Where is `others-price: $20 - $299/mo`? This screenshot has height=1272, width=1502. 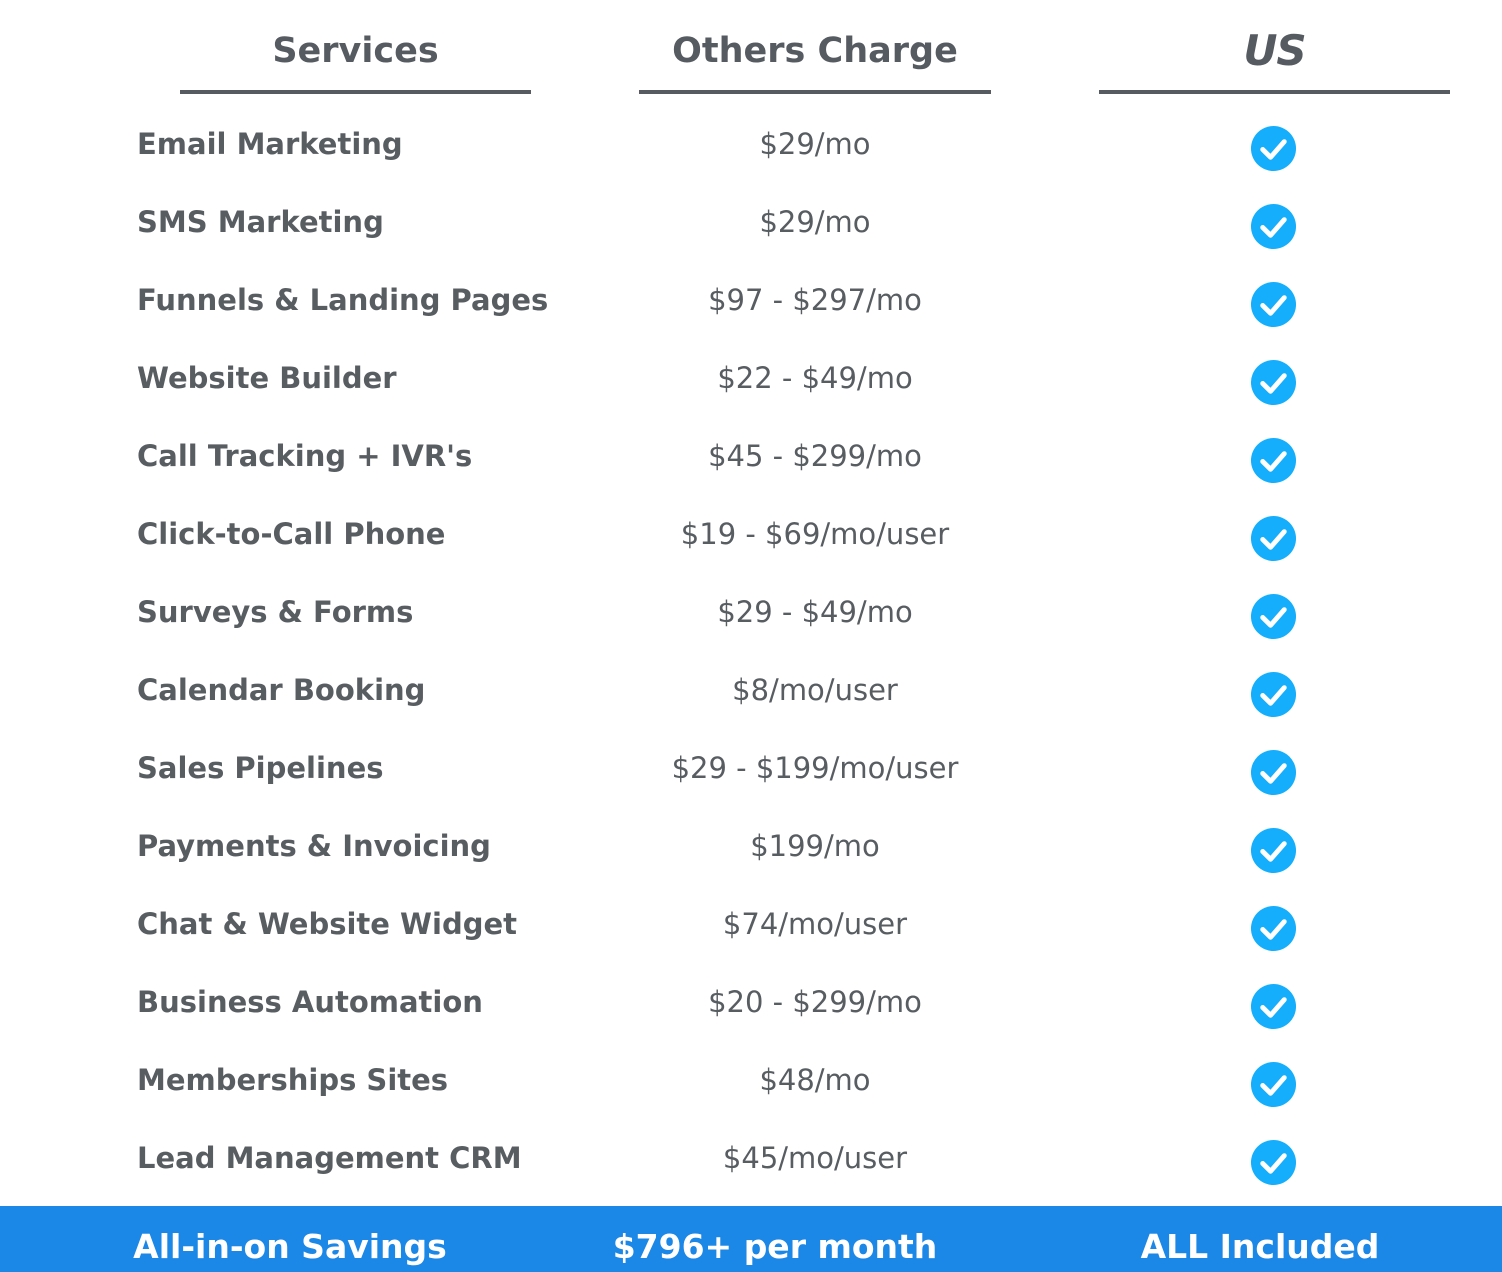 others-price: $20 - $299/mo is located at coordinates (815, 1002).